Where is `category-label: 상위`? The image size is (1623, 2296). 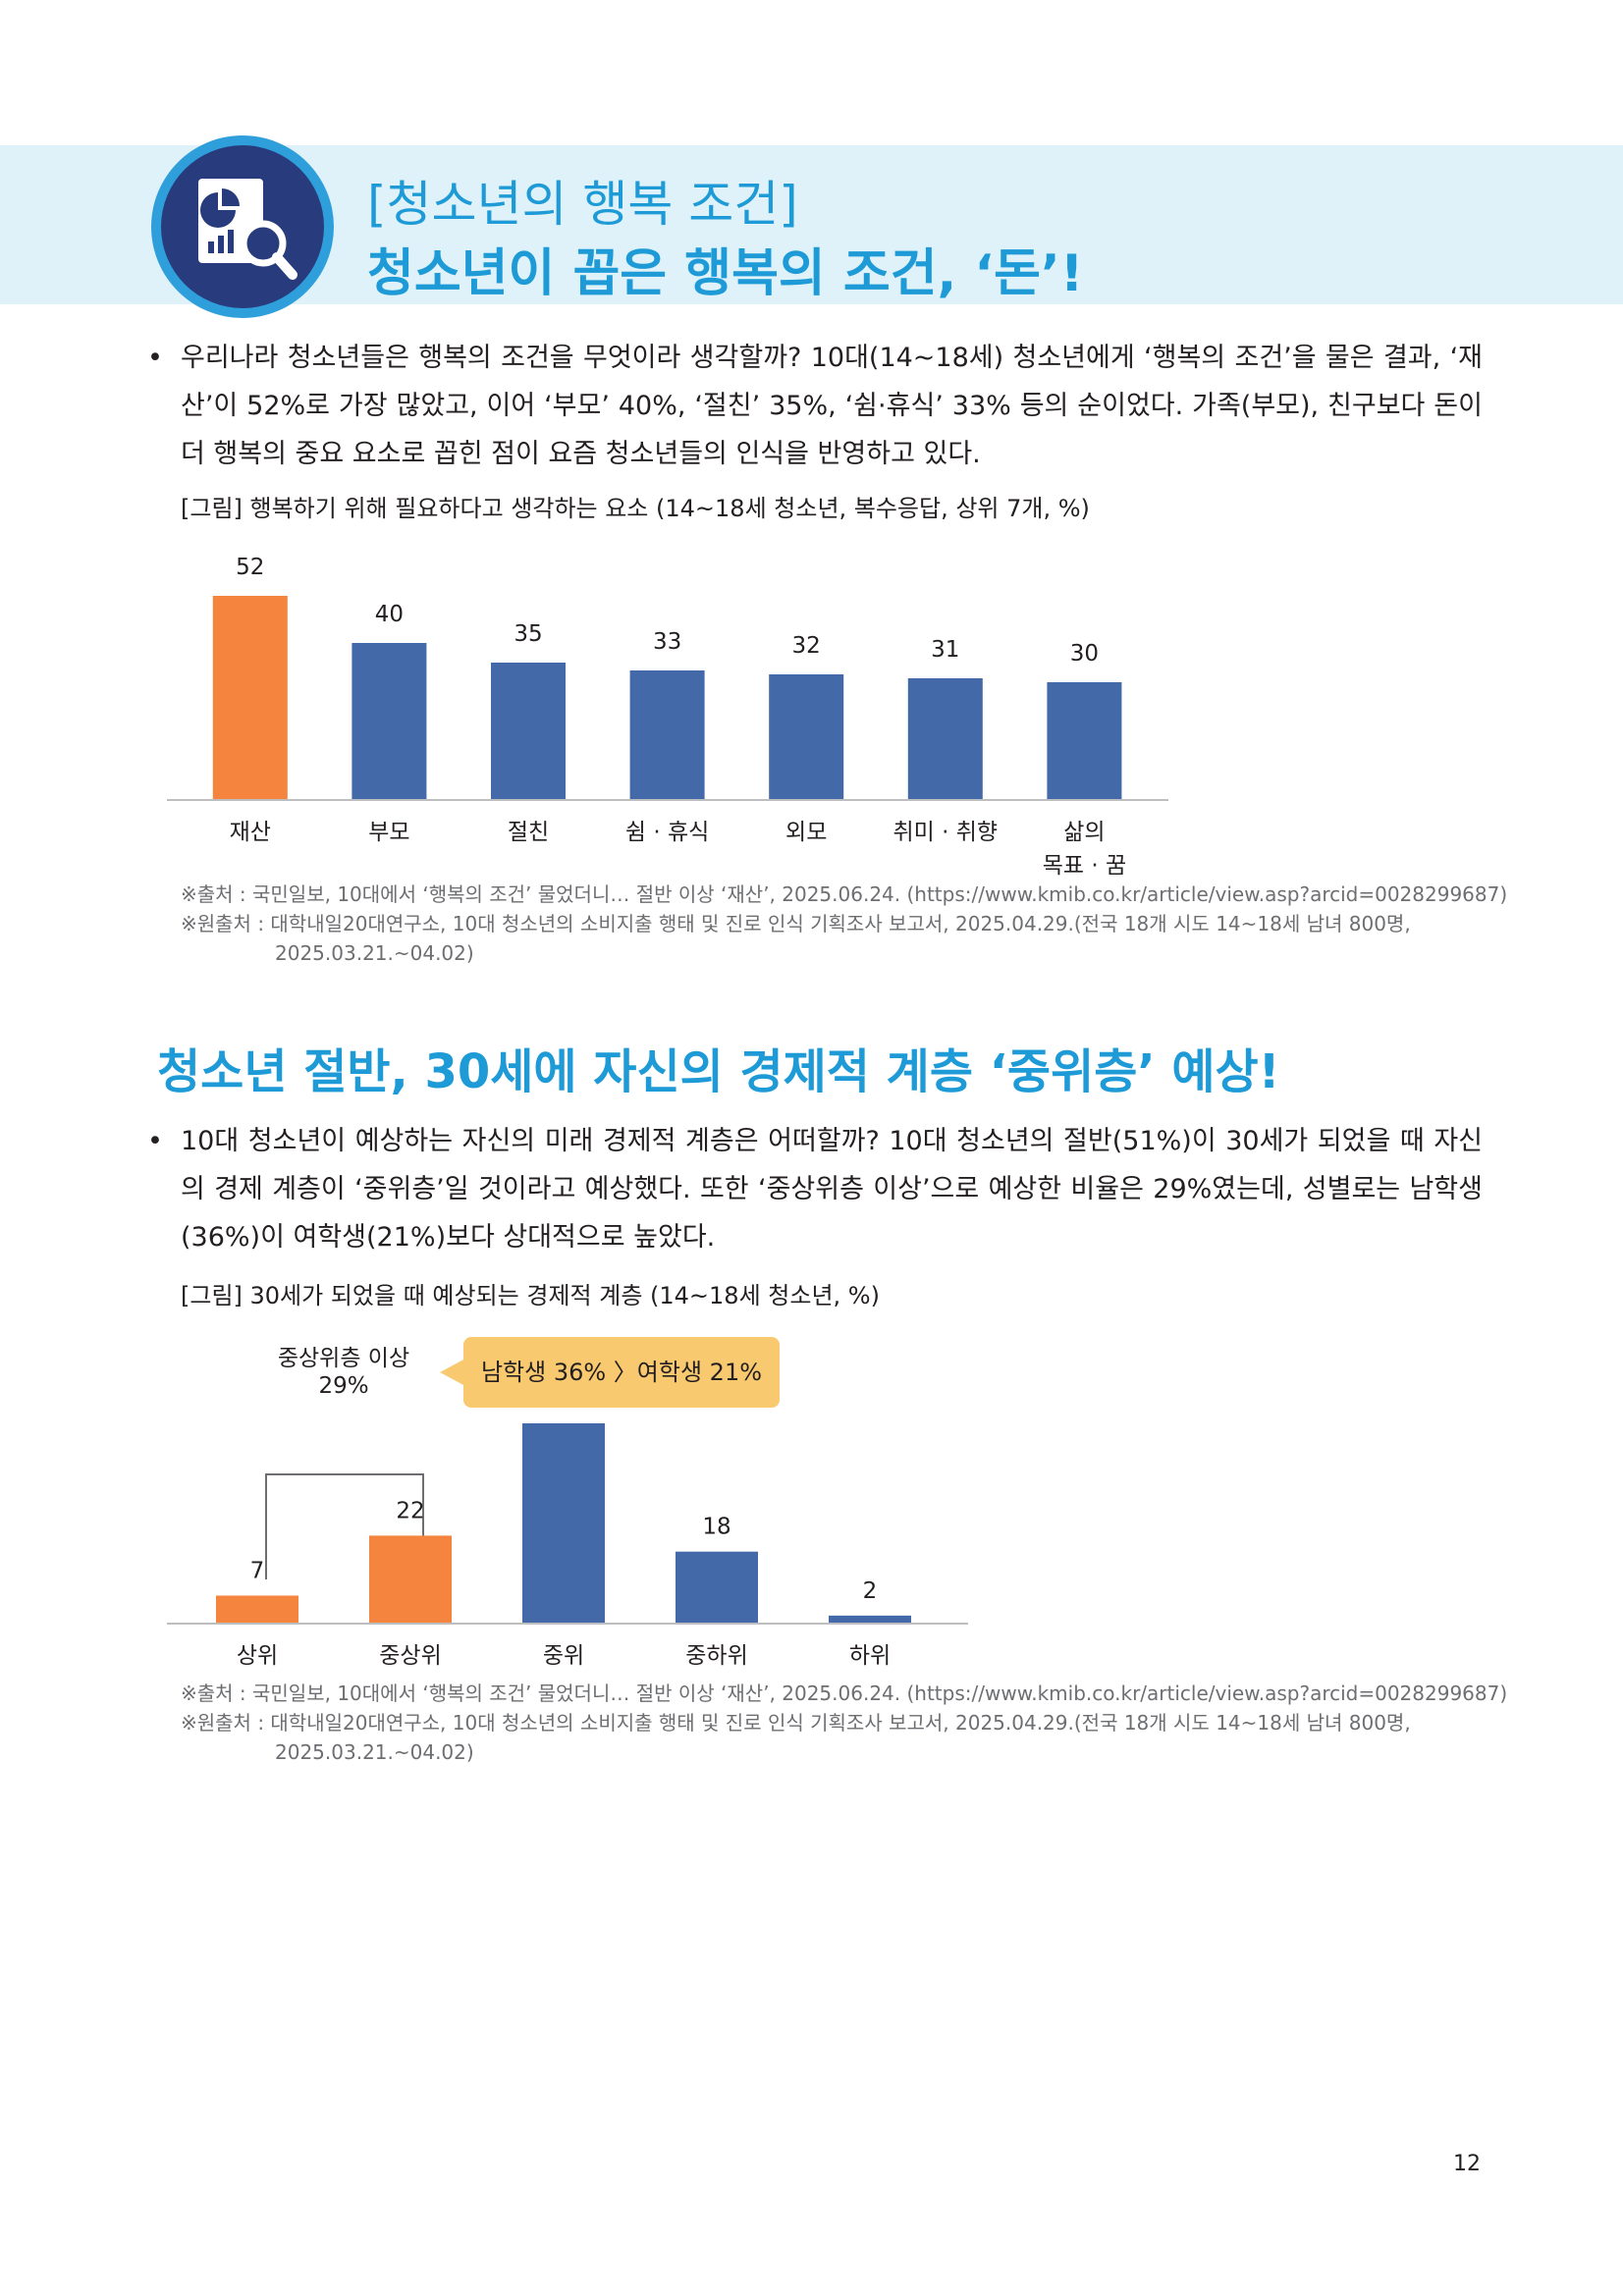 category-label: 상위 is located at coordinates (257, 1656).